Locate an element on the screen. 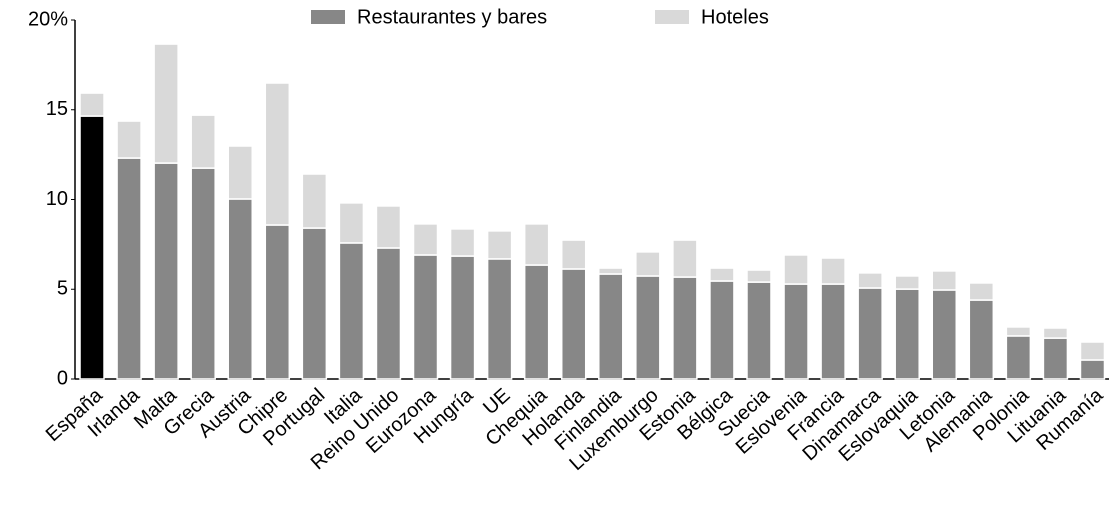 This screenshot has width=1111, height=507. legend-label: Restaurantes y bares is located at coordinates (452, 17).